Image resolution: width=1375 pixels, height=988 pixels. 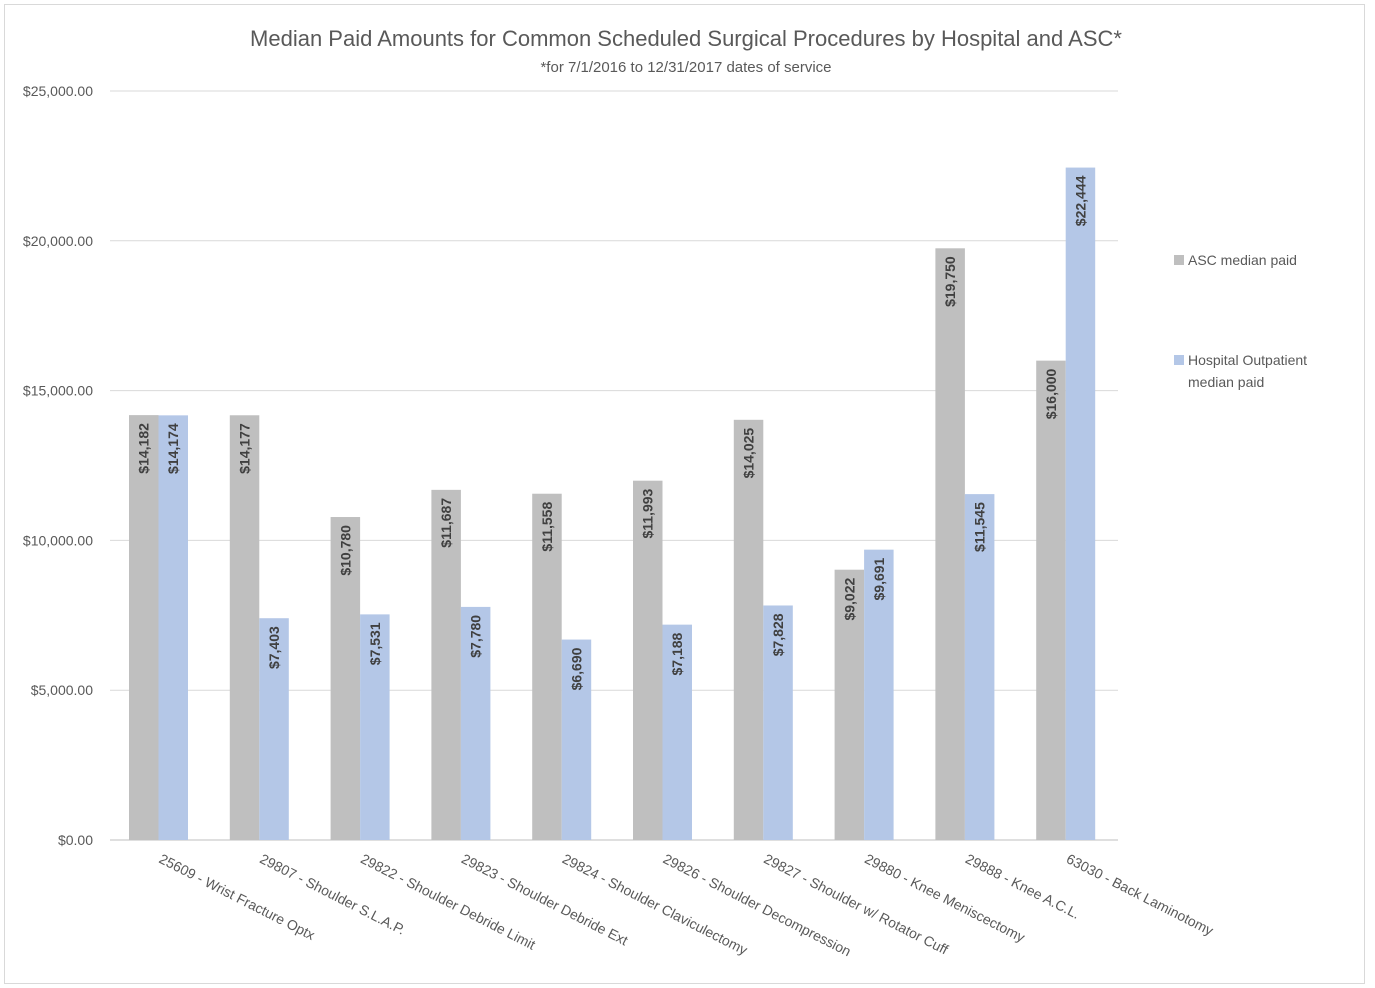 I want to click on legend-swatch-hospital, so click(x=1179, y=360).